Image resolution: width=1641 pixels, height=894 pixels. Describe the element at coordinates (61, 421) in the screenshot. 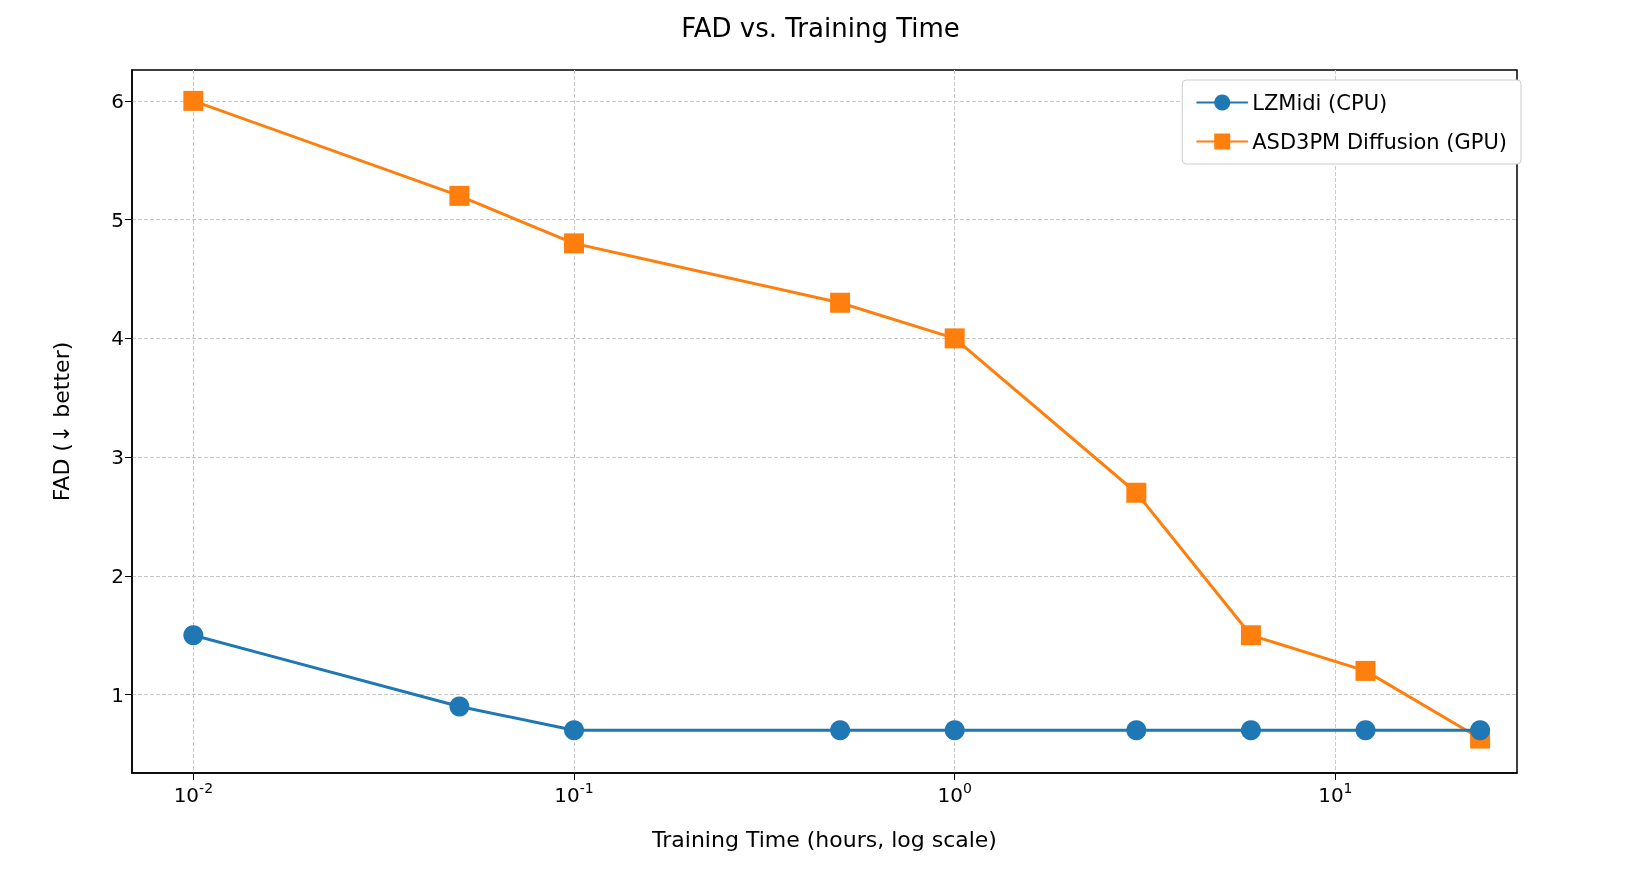

I see `y-axis-title: FAD (↓ better)` at that location.